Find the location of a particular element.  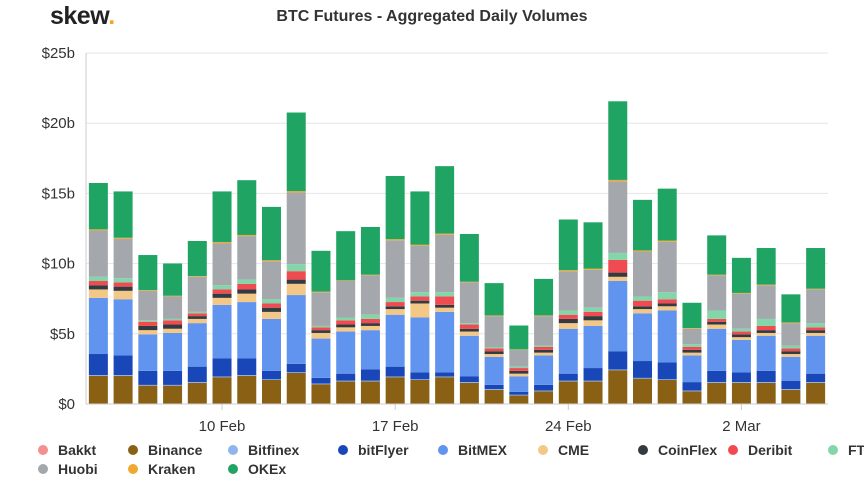

legend-item-coinflex: CoinFlex is located at coordinates (677, 450).